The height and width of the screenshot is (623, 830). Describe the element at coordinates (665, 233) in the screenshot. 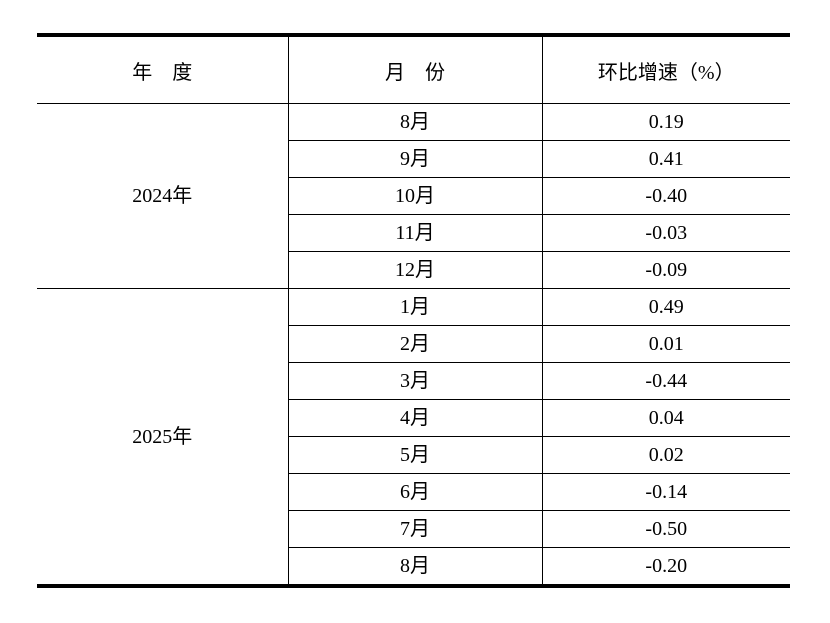

I see `growth-value-cell: -0.03` at that location.